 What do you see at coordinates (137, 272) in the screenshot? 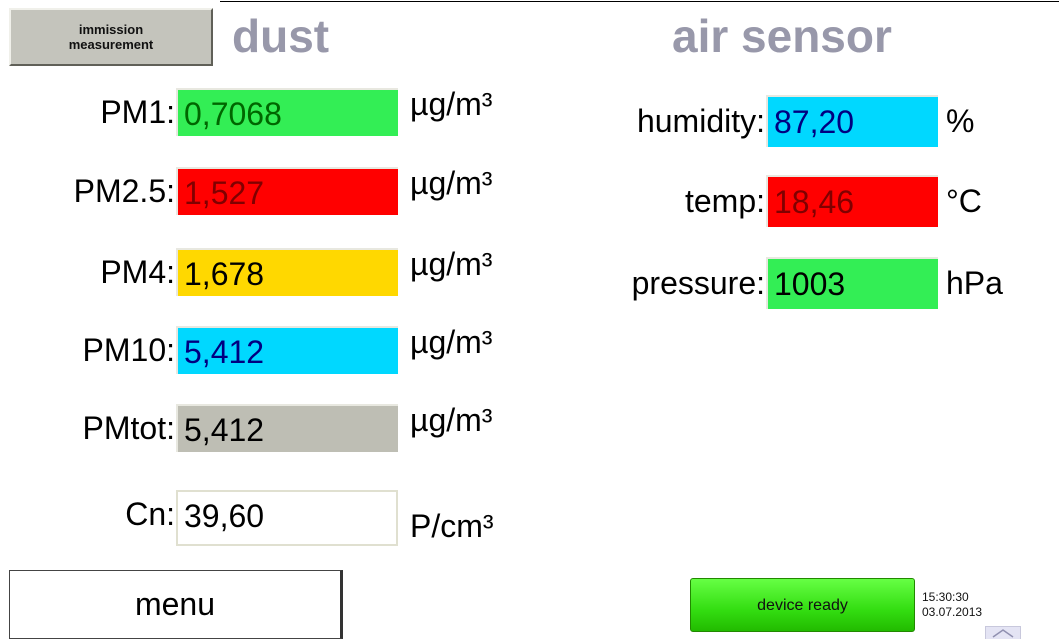
I see `dust-label: PM4:` at bounding box center [137, 272].